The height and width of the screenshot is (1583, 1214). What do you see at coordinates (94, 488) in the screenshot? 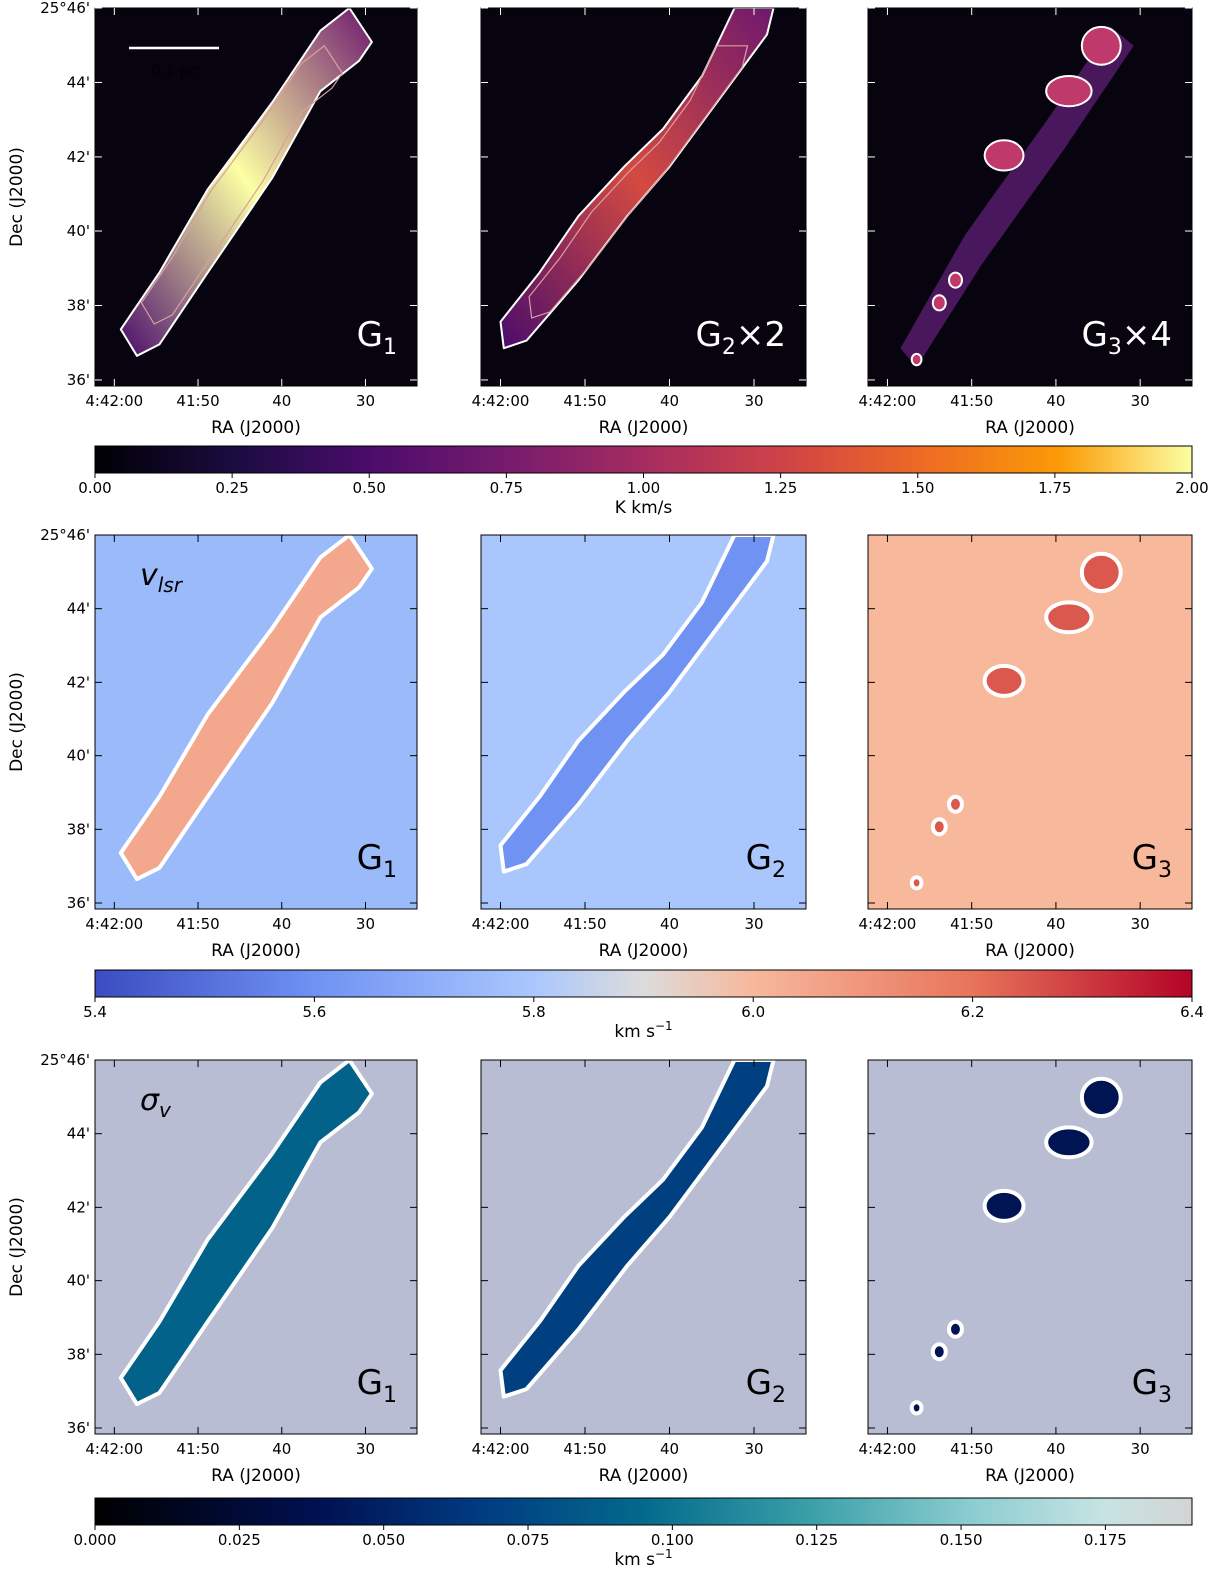
I see `colorbar-tick-label: 0.00` at bounding box center [94, 488].